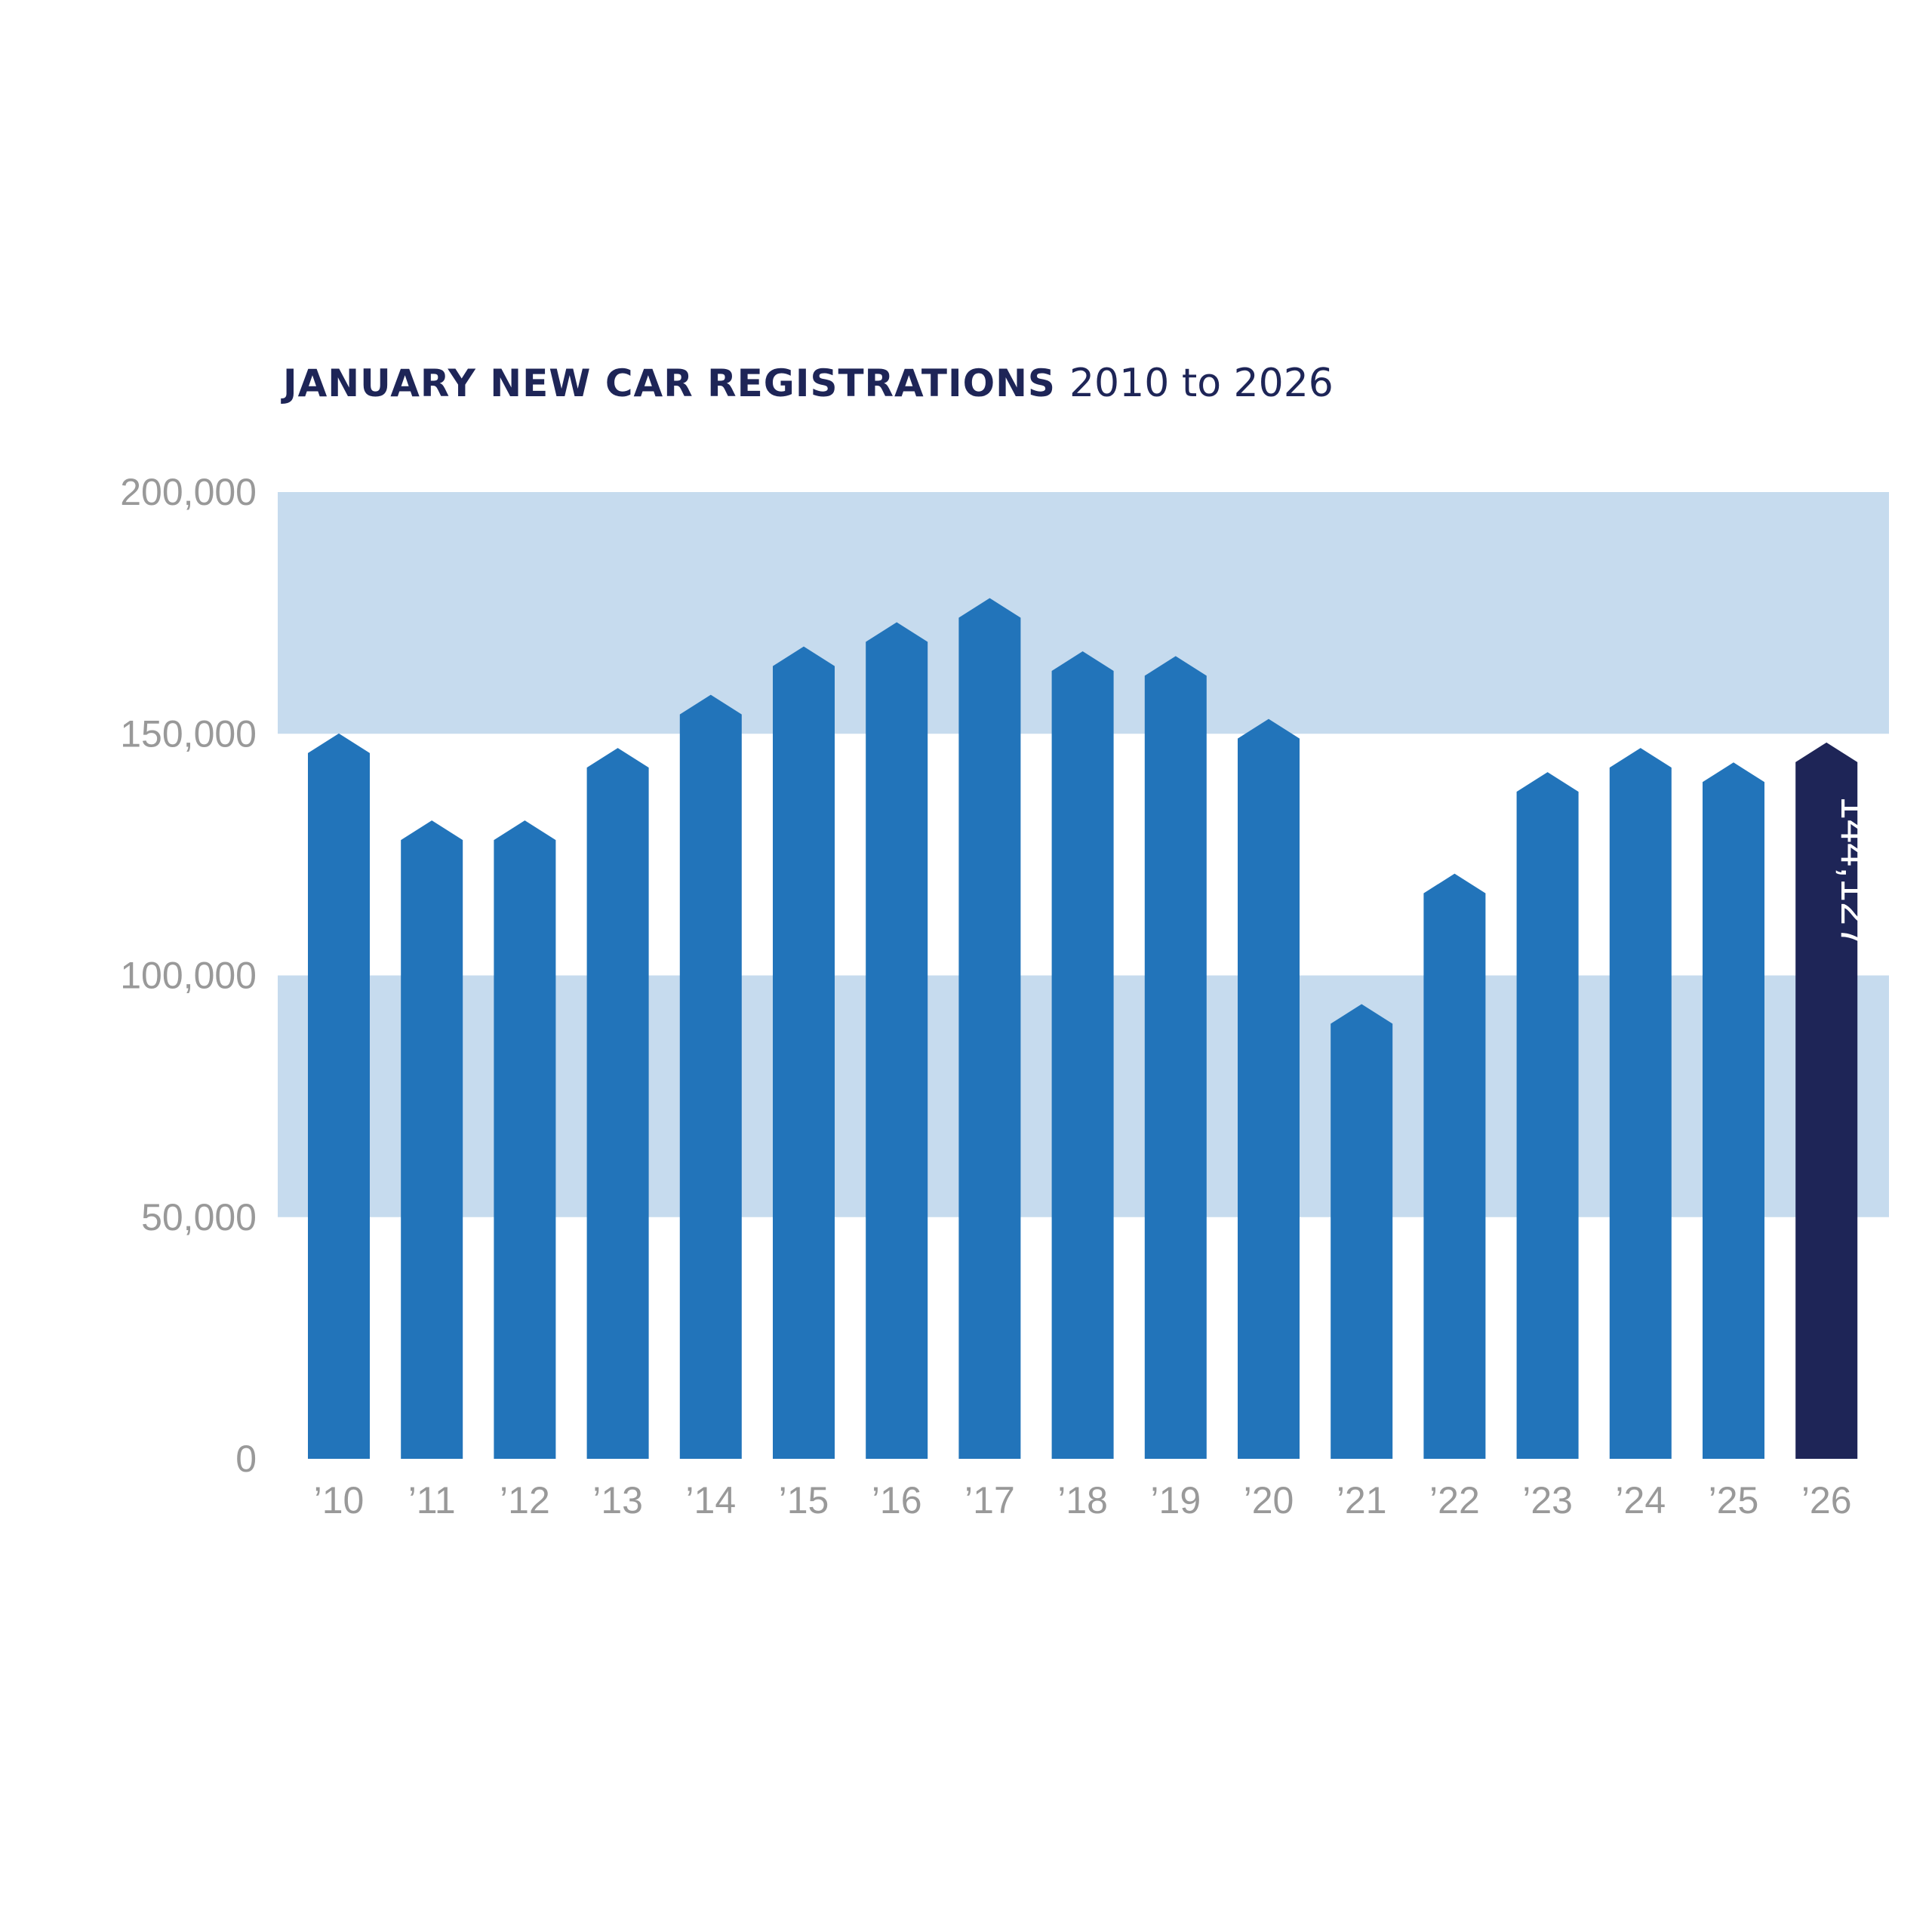 The height and width of the screenshot is (1932, 1932). Describe the element at coordinates (668, 383) in the screenshot. I see `chart-title-bold: JANUARY NEW CAR REGISTRATIONS` at that location.